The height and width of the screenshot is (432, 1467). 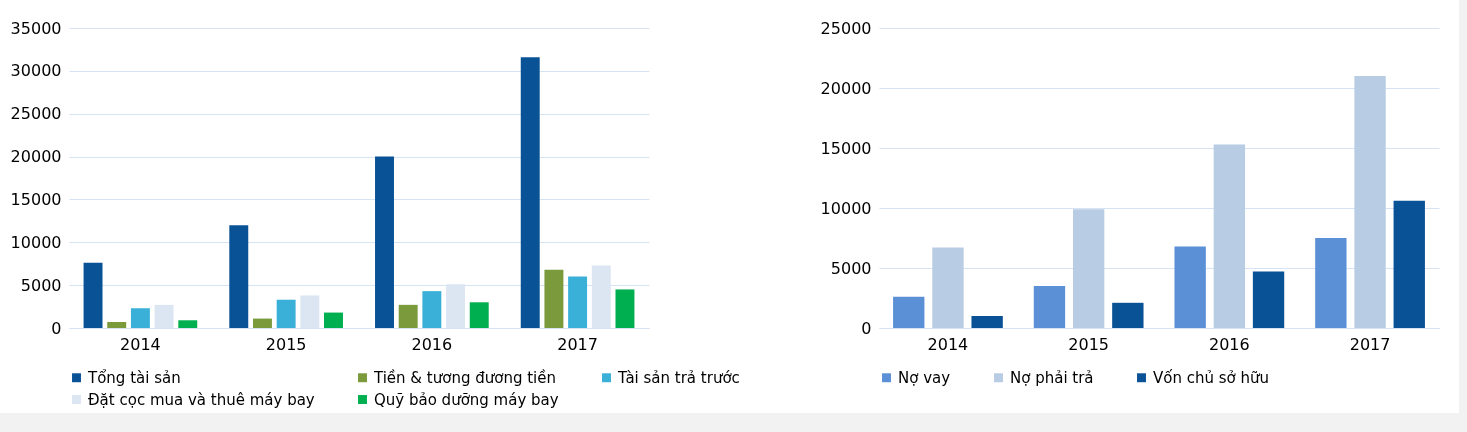 What do you see at coordinates (134, 377) in the screenshot?
I see `legend-label: Tổng tài sản` at bounding box center [134, 377].